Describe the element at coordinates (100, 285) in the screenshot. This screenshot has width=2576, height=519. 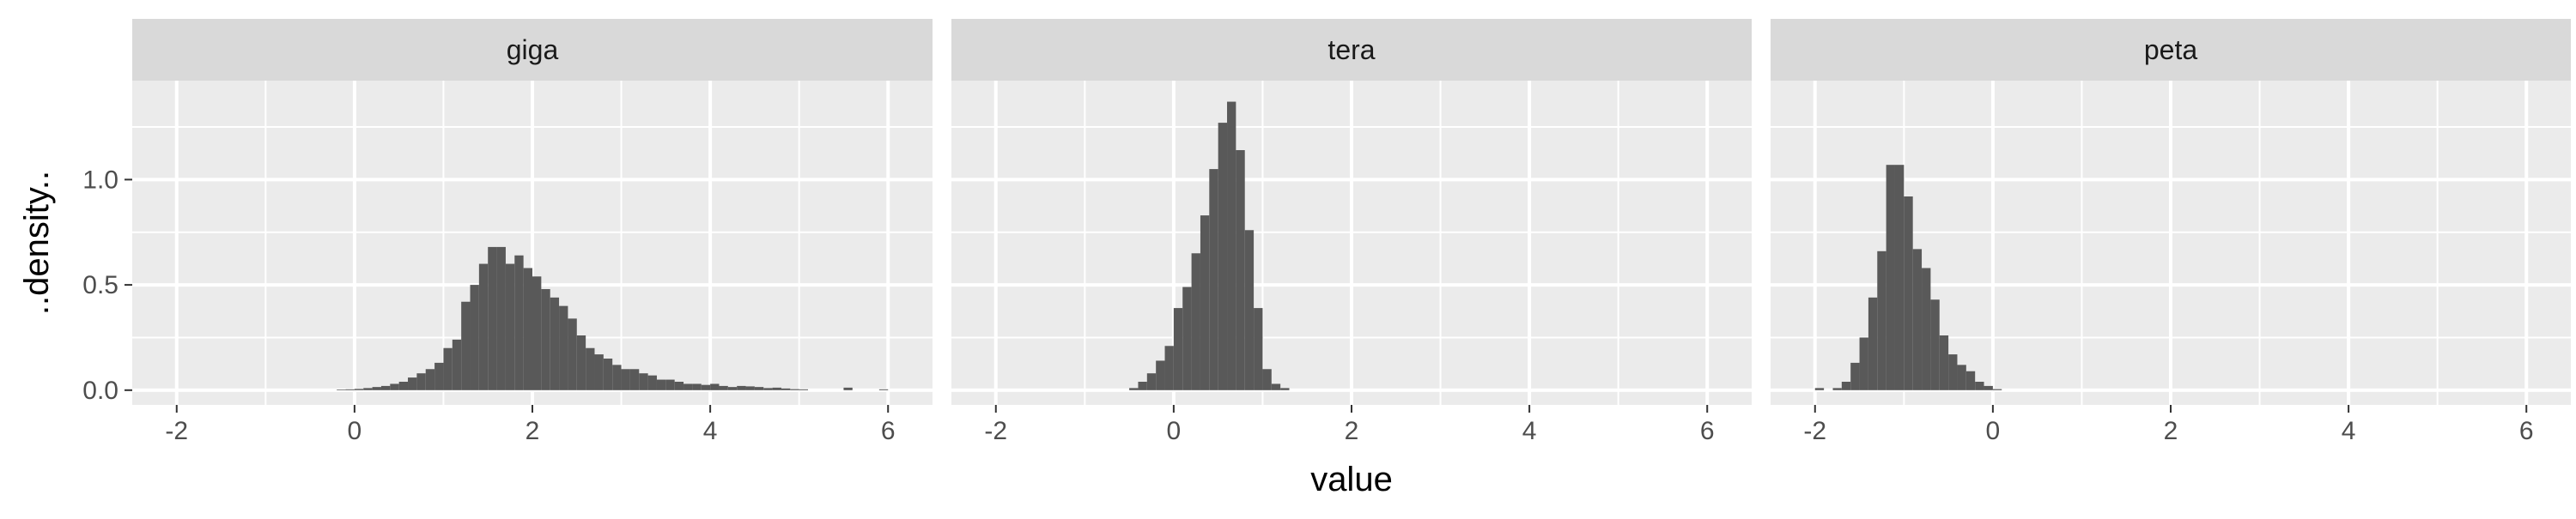
I see `y-tick-label: 0.5` at that location.